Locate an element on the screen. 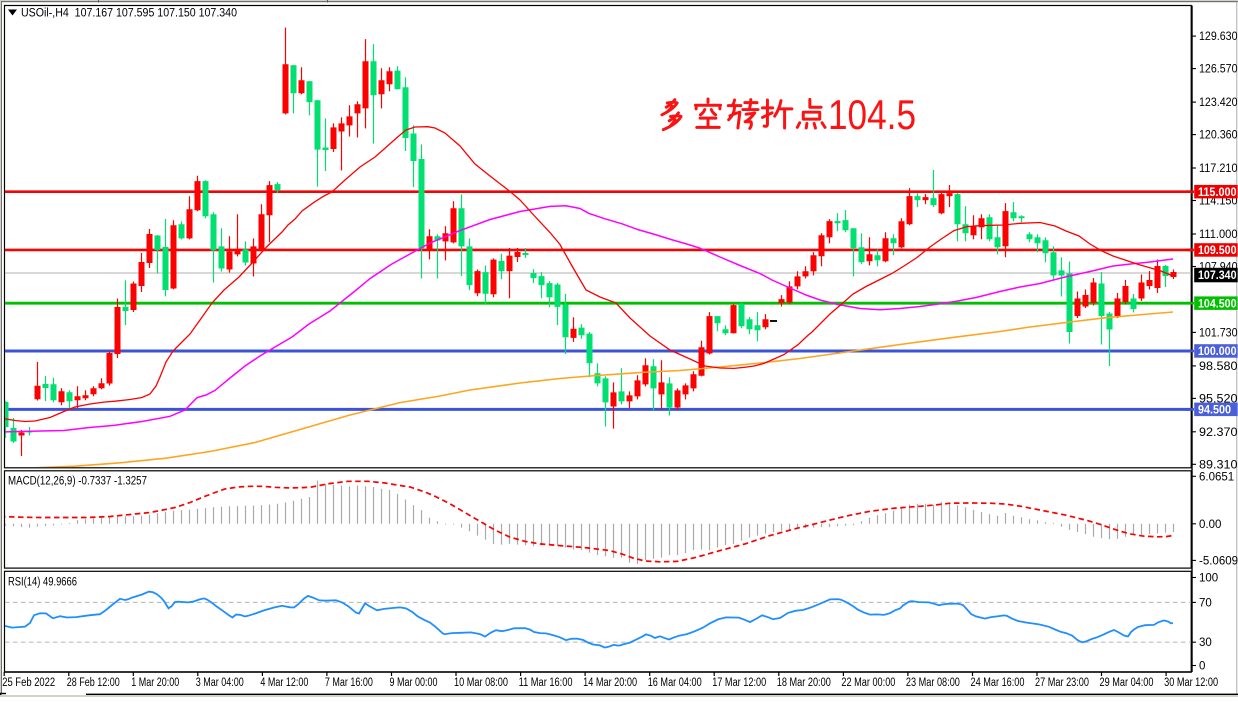 This screenshot has width=1238, height=702. svg-text: 70 is located at coordinates (1205, 603).